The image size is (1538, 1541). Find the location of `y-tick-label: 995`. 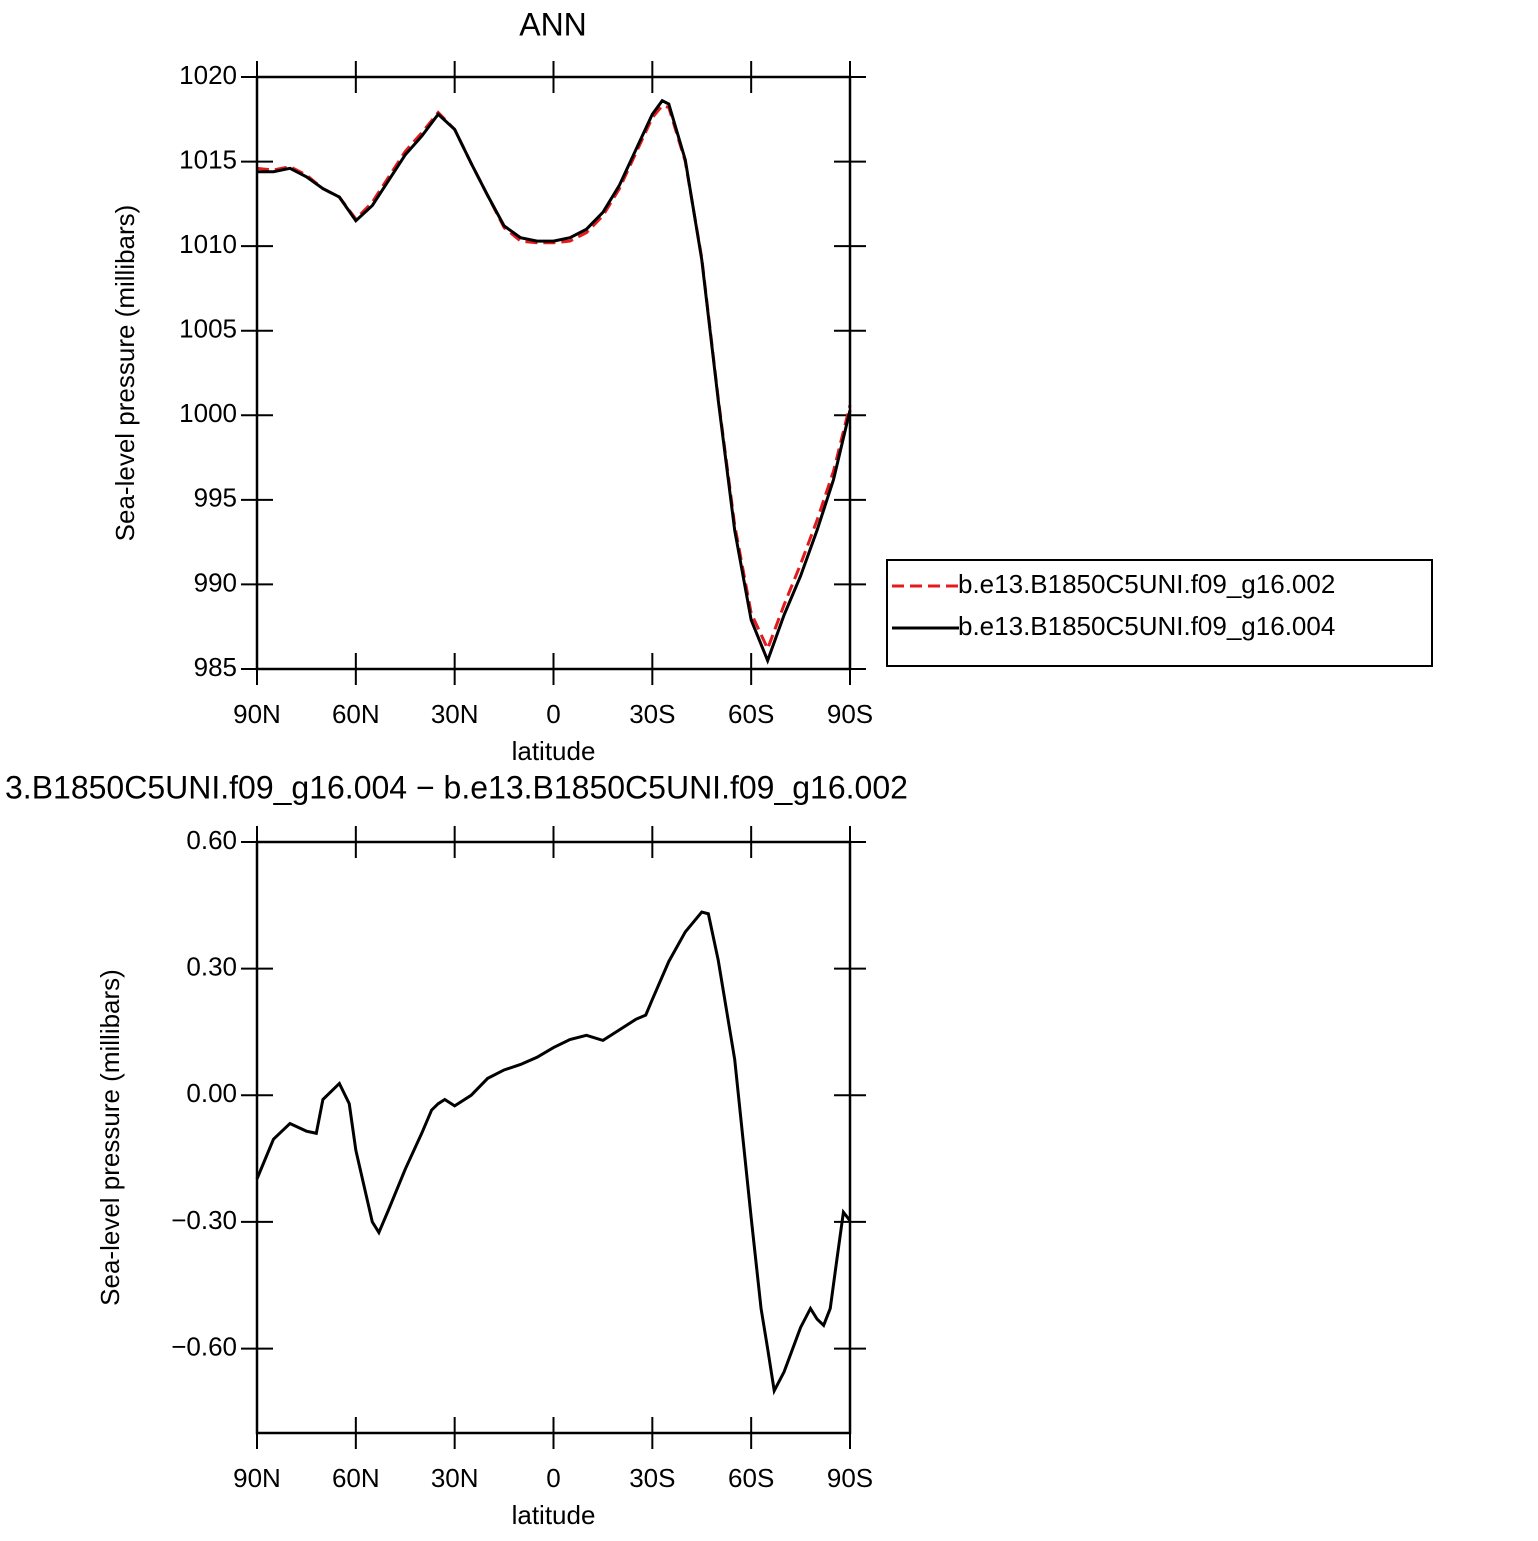

y-tick-label: 995 is located at coordinates (215, 498).